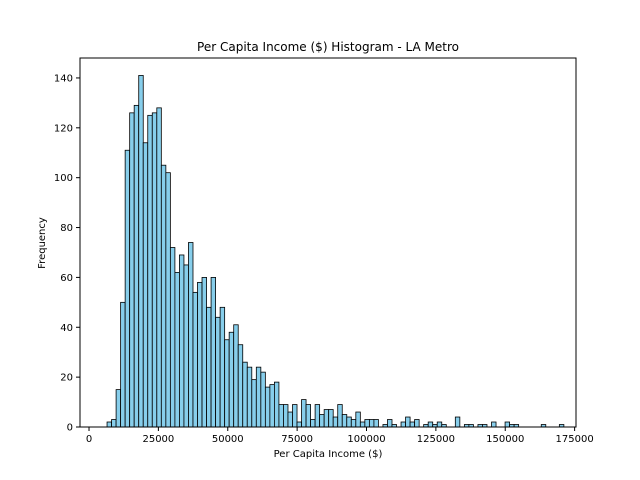 The image size is (640, 480). I want to click on x-tick-label: 25000, so click(158, 439).